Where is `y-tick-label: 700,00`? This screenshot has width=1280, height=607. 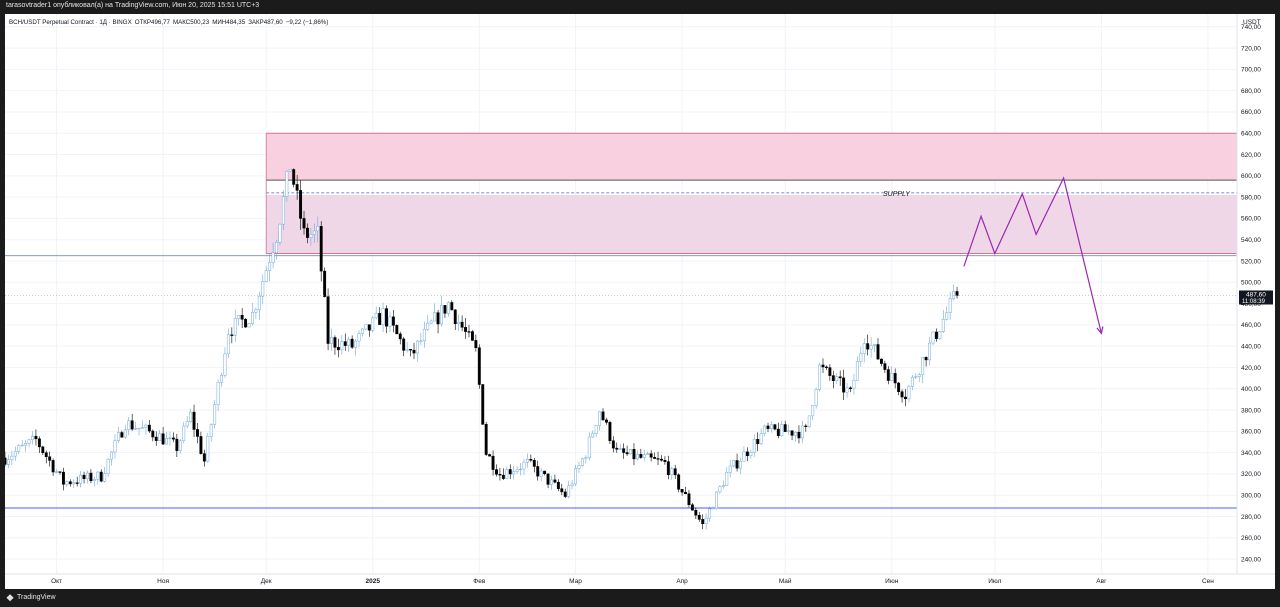
y-tick-label: 700,00 is located at coordinates (1251, 70).